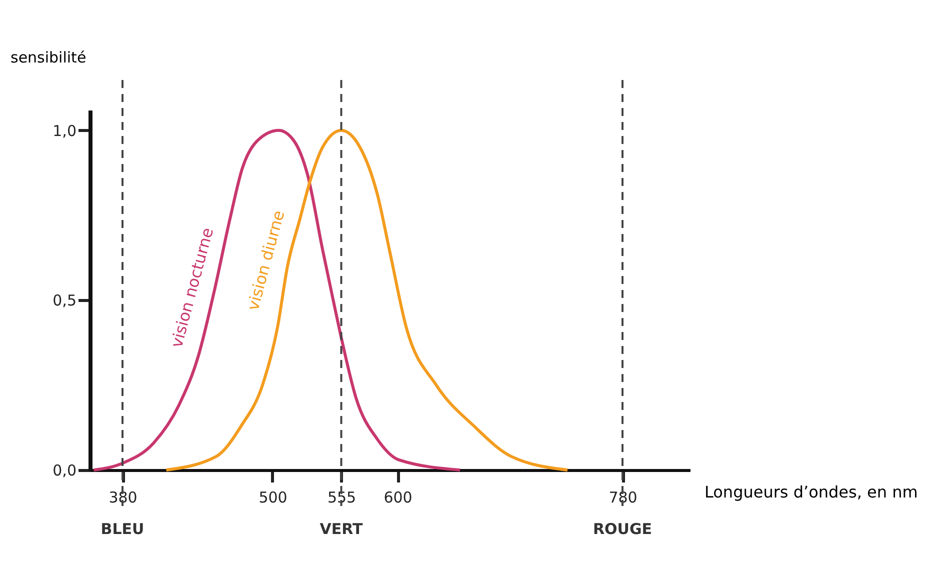 This screenshot has width=943, height=578. What do you see at coordinates (342, 529) in the screenshot?
I see `ref-line-label: VERT` at bounding box center [342, 529].